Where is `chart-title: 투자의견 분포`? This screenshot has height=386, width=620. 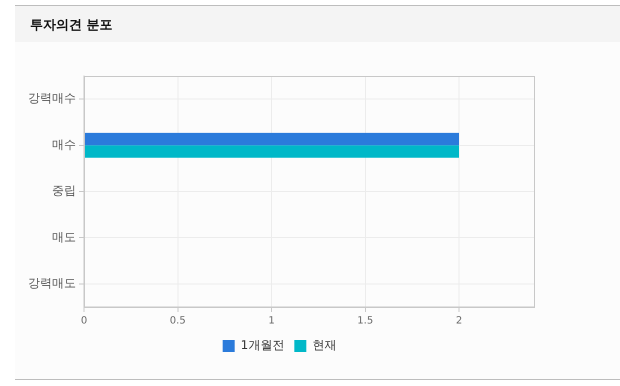 chart-title: 투자의견 분포 is located at coordinates (71, 25).